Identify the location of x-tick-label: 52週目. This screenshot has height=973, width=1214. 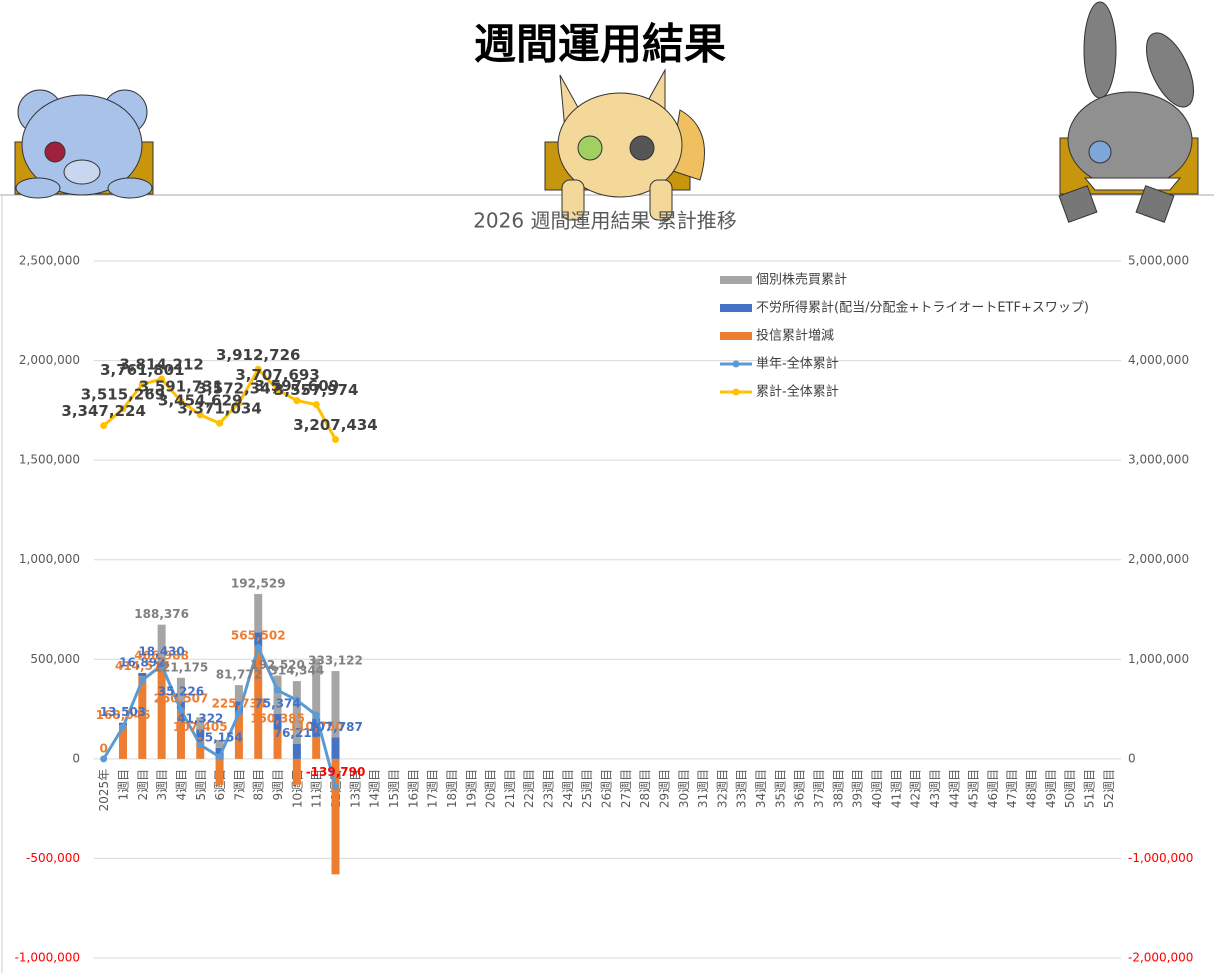
(1109, 788).